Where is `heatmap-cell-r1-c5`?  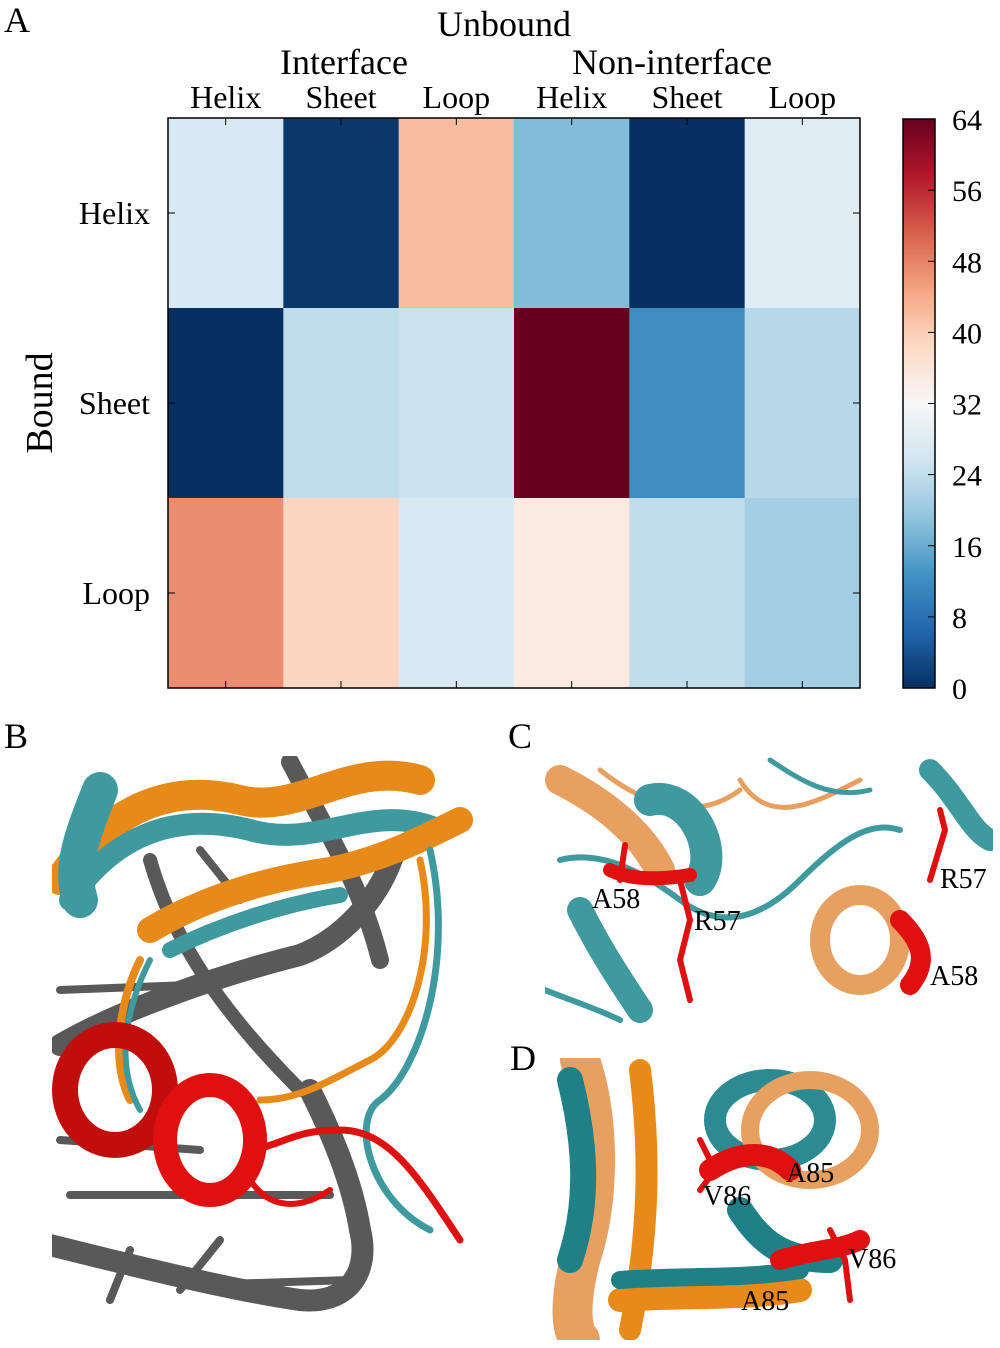 heatmap-cell-r1-c5 is located at coordinates (802, 403).